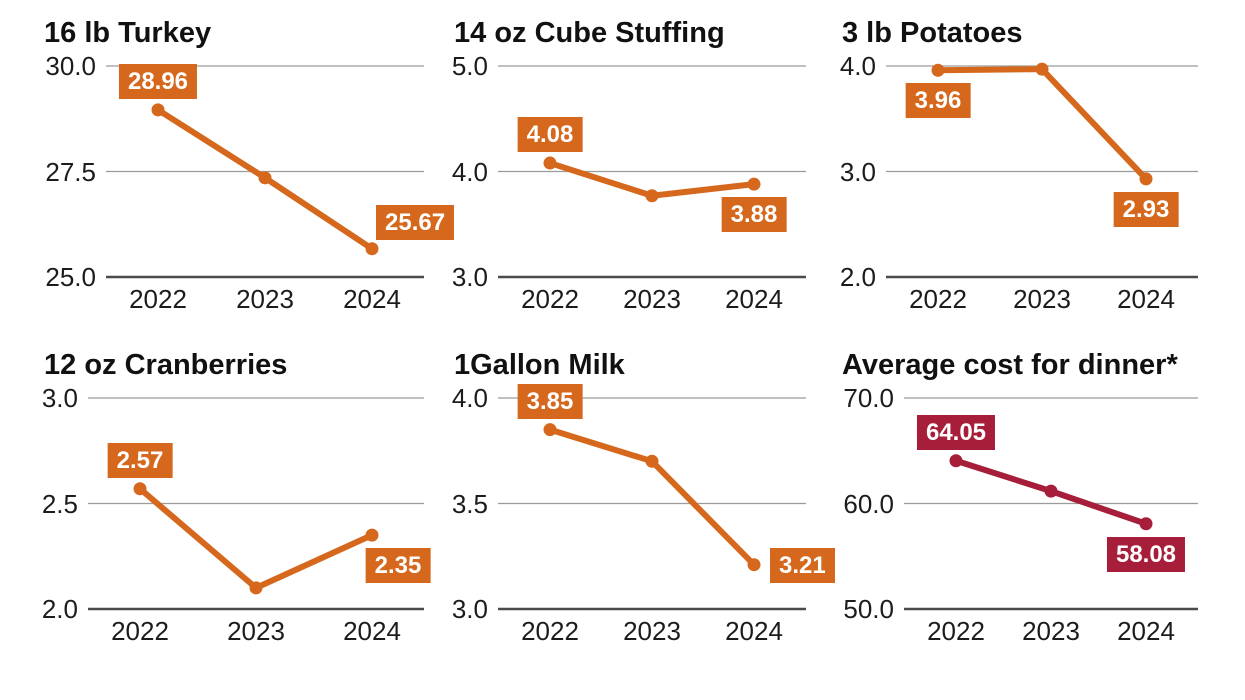 This screenshot has height=700, width=1245. Describe the element at coordinates (70, 66) in the screenshot. I see `y-tick-label: 30.0` at that location.